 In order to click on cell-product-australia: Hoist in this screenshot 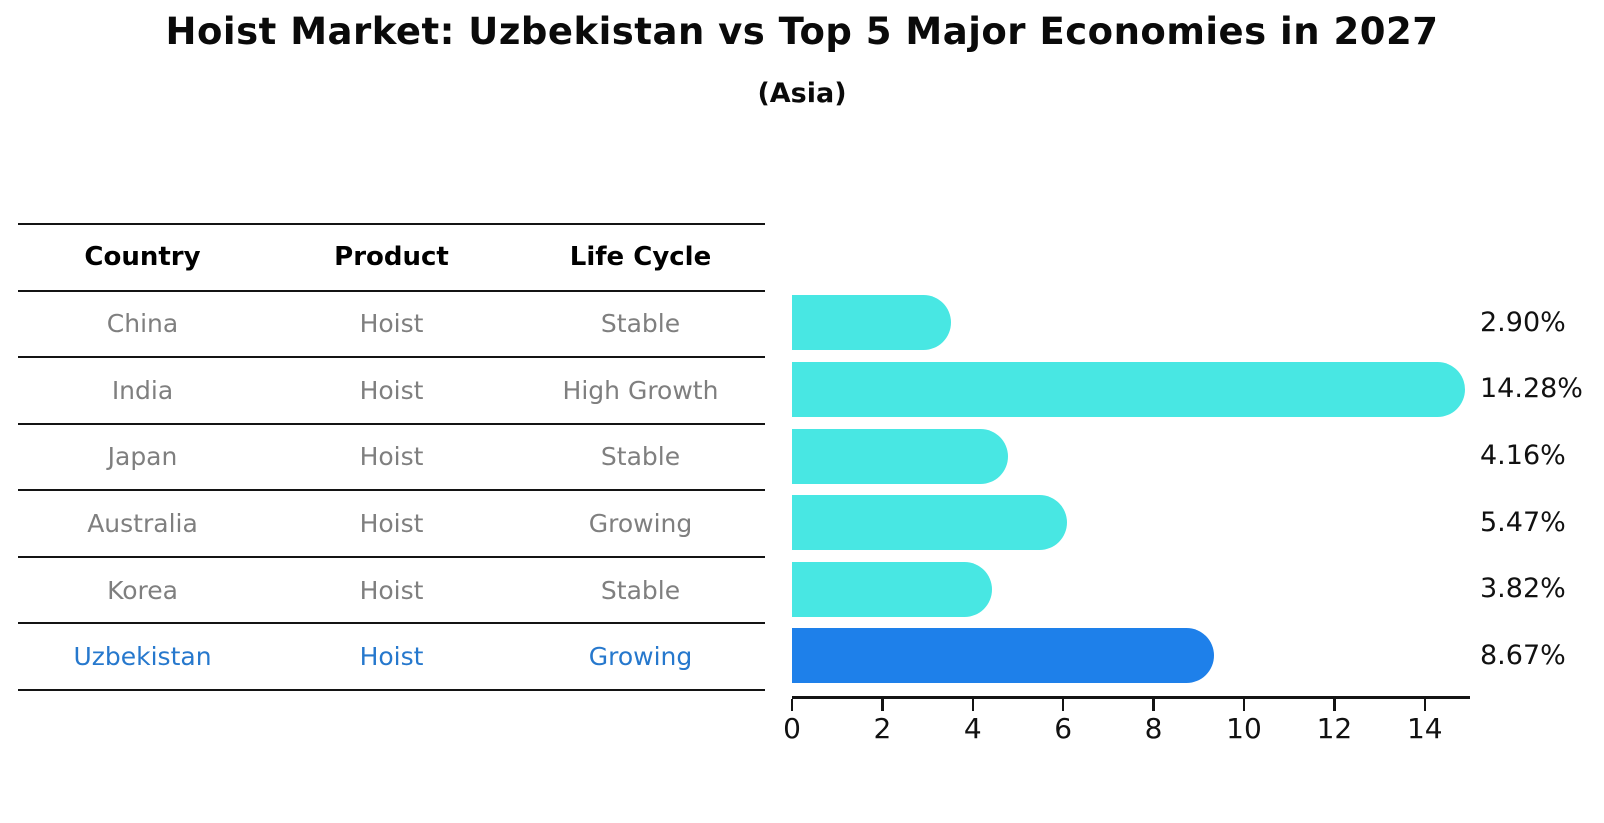, I will do `click(391, 524)`.